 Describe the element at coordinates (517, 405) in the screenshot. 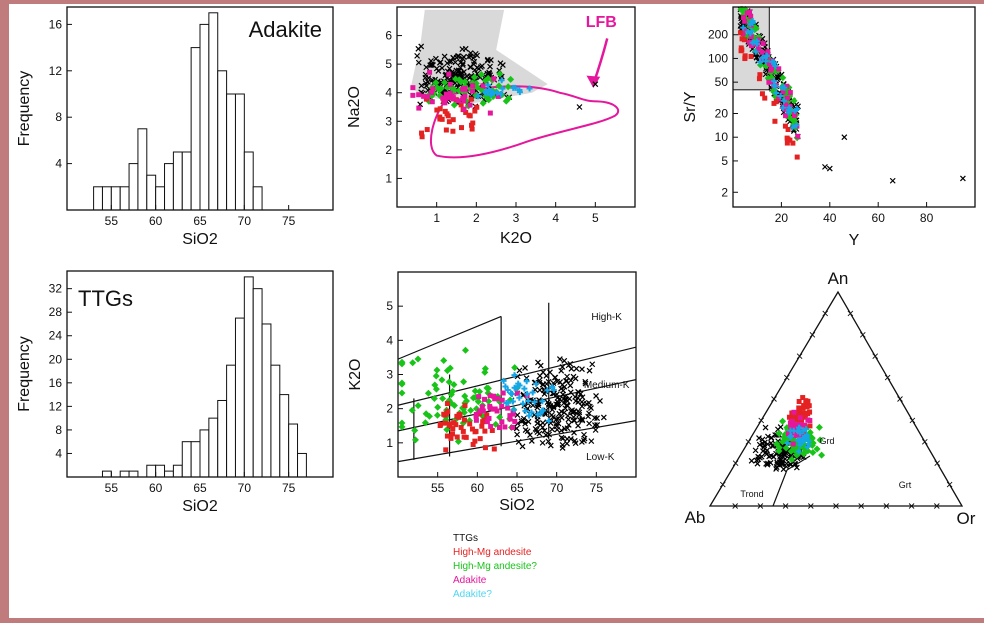

I see `medium-k-line` at that location.